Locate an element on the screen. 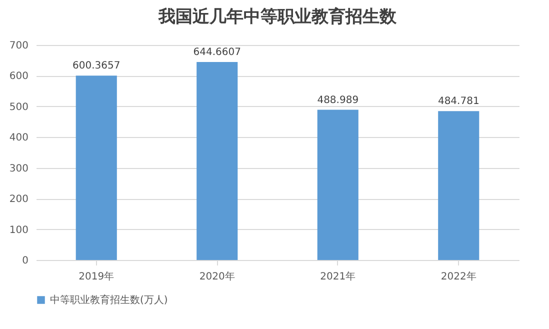 The width and height of the screenshot is (549, 329). y-tick-label: 400 is located at coordinates (18, 138).